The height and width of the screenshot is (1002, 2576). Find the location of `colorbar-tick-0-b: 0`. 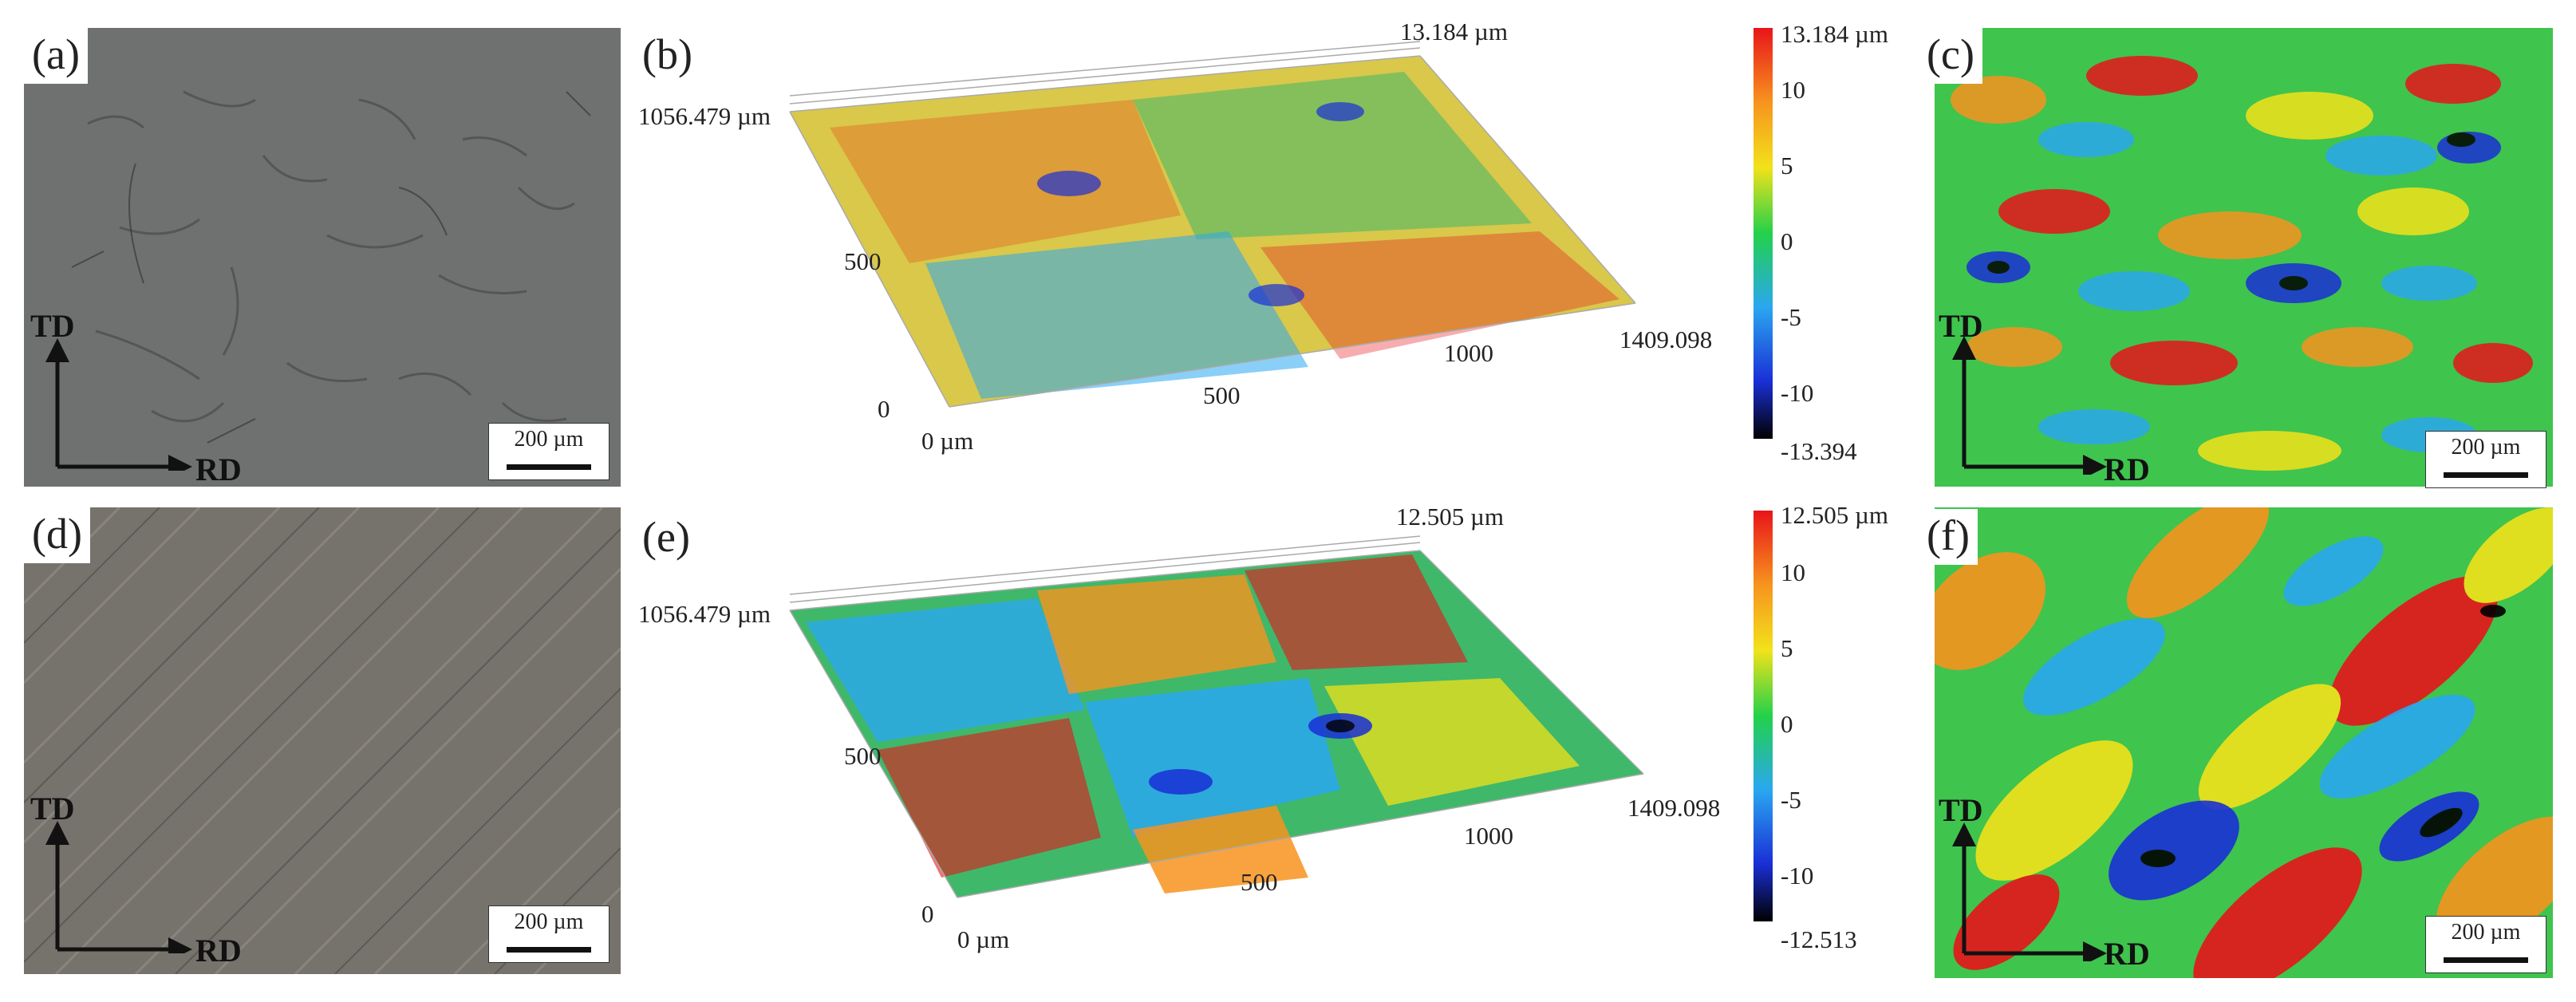

colorbar-tick-0-b: 0 is located at coordinates (1787, 241).